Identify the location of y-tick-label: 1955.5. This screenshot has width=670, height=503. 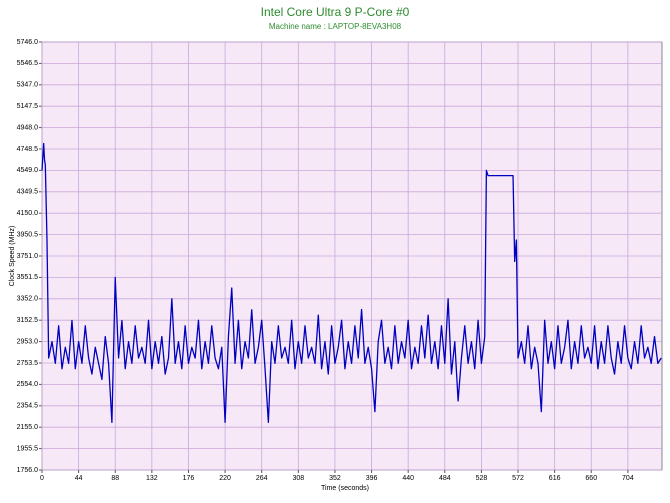
(28, 448).